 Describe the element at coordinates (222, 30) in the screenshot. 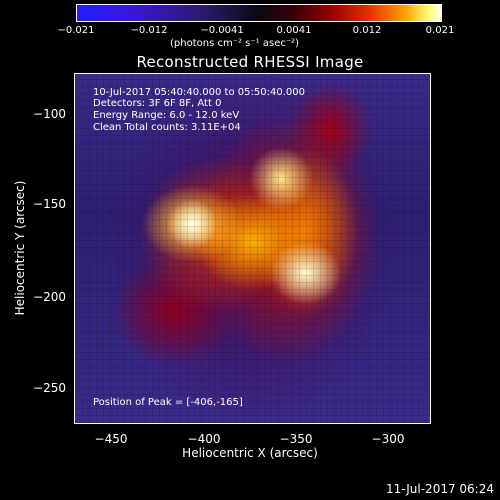

I see `colorbar-tick: −0.0041` at that location.